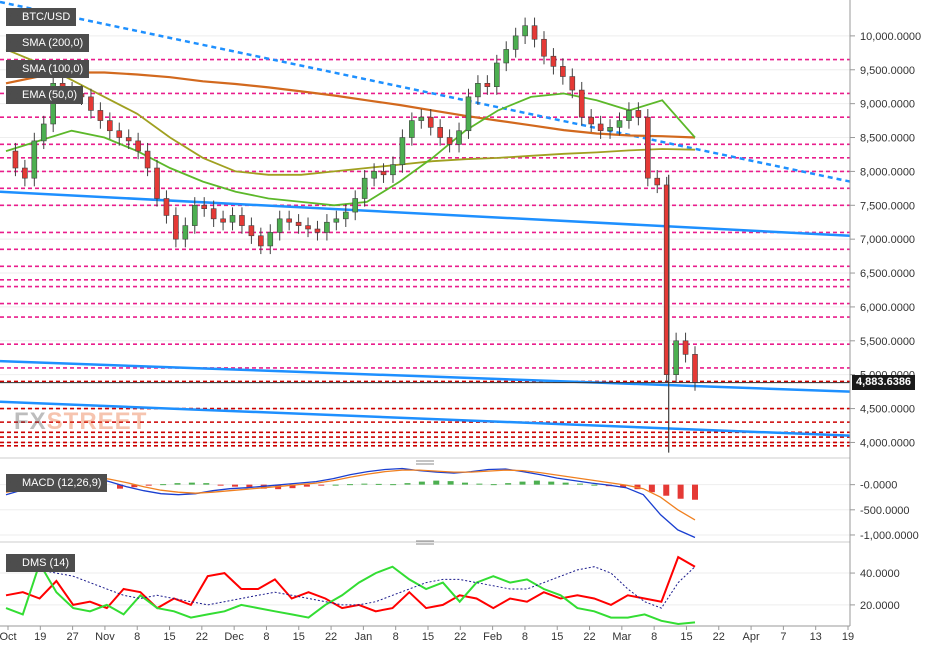  Describe the element at coordinates (48, 69) in the screenshot. I see `sma100-label: SMA (100,0)` at that location.